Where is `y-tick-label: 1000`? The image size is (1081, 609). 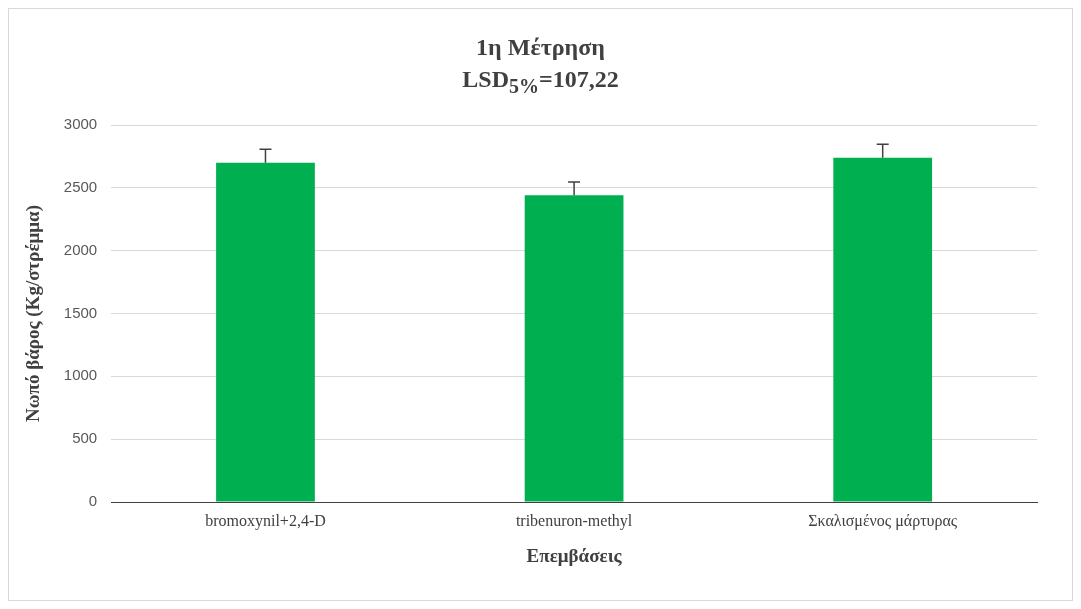
y-tick-label: 1000 is located at coordinates (80, 375).